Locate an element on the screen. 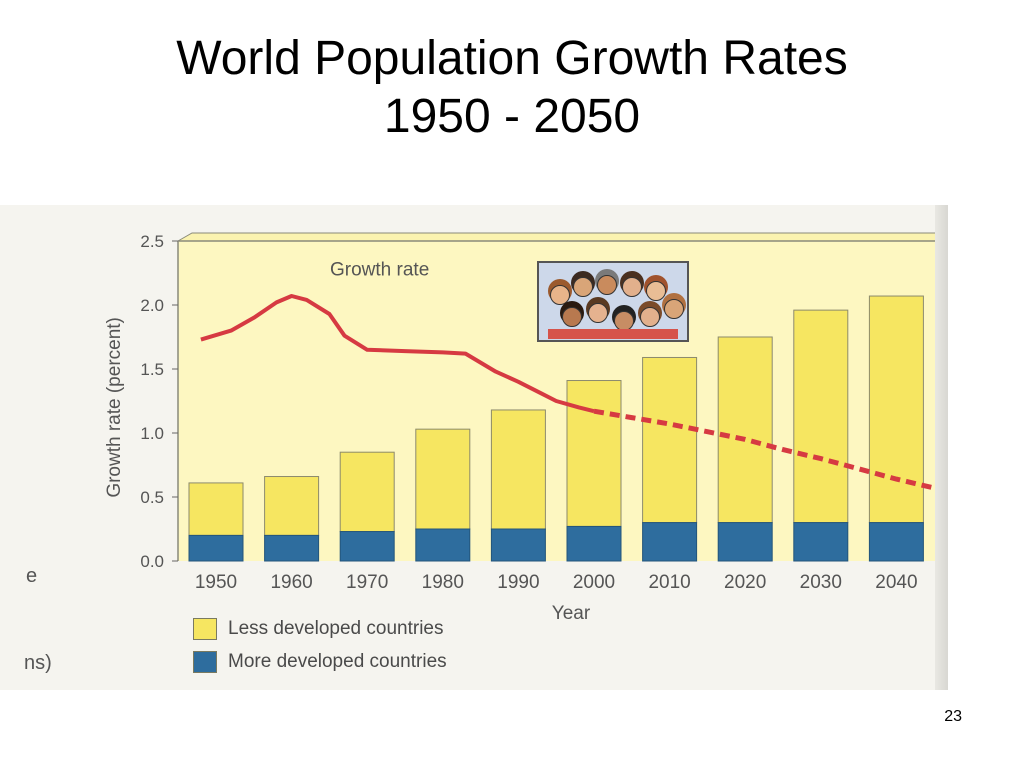 The image size is (1024, 768). y-axis-label: Growth rate (percent) is located at coordinates (114, 407).